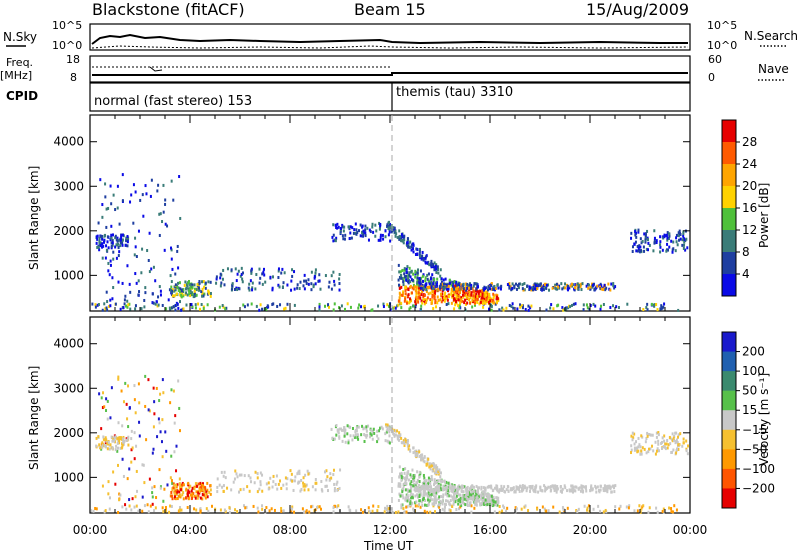 The image size is (800, 554). I want to click on cpid-mode-2: themis (tau) 3310, so click(454, 92).